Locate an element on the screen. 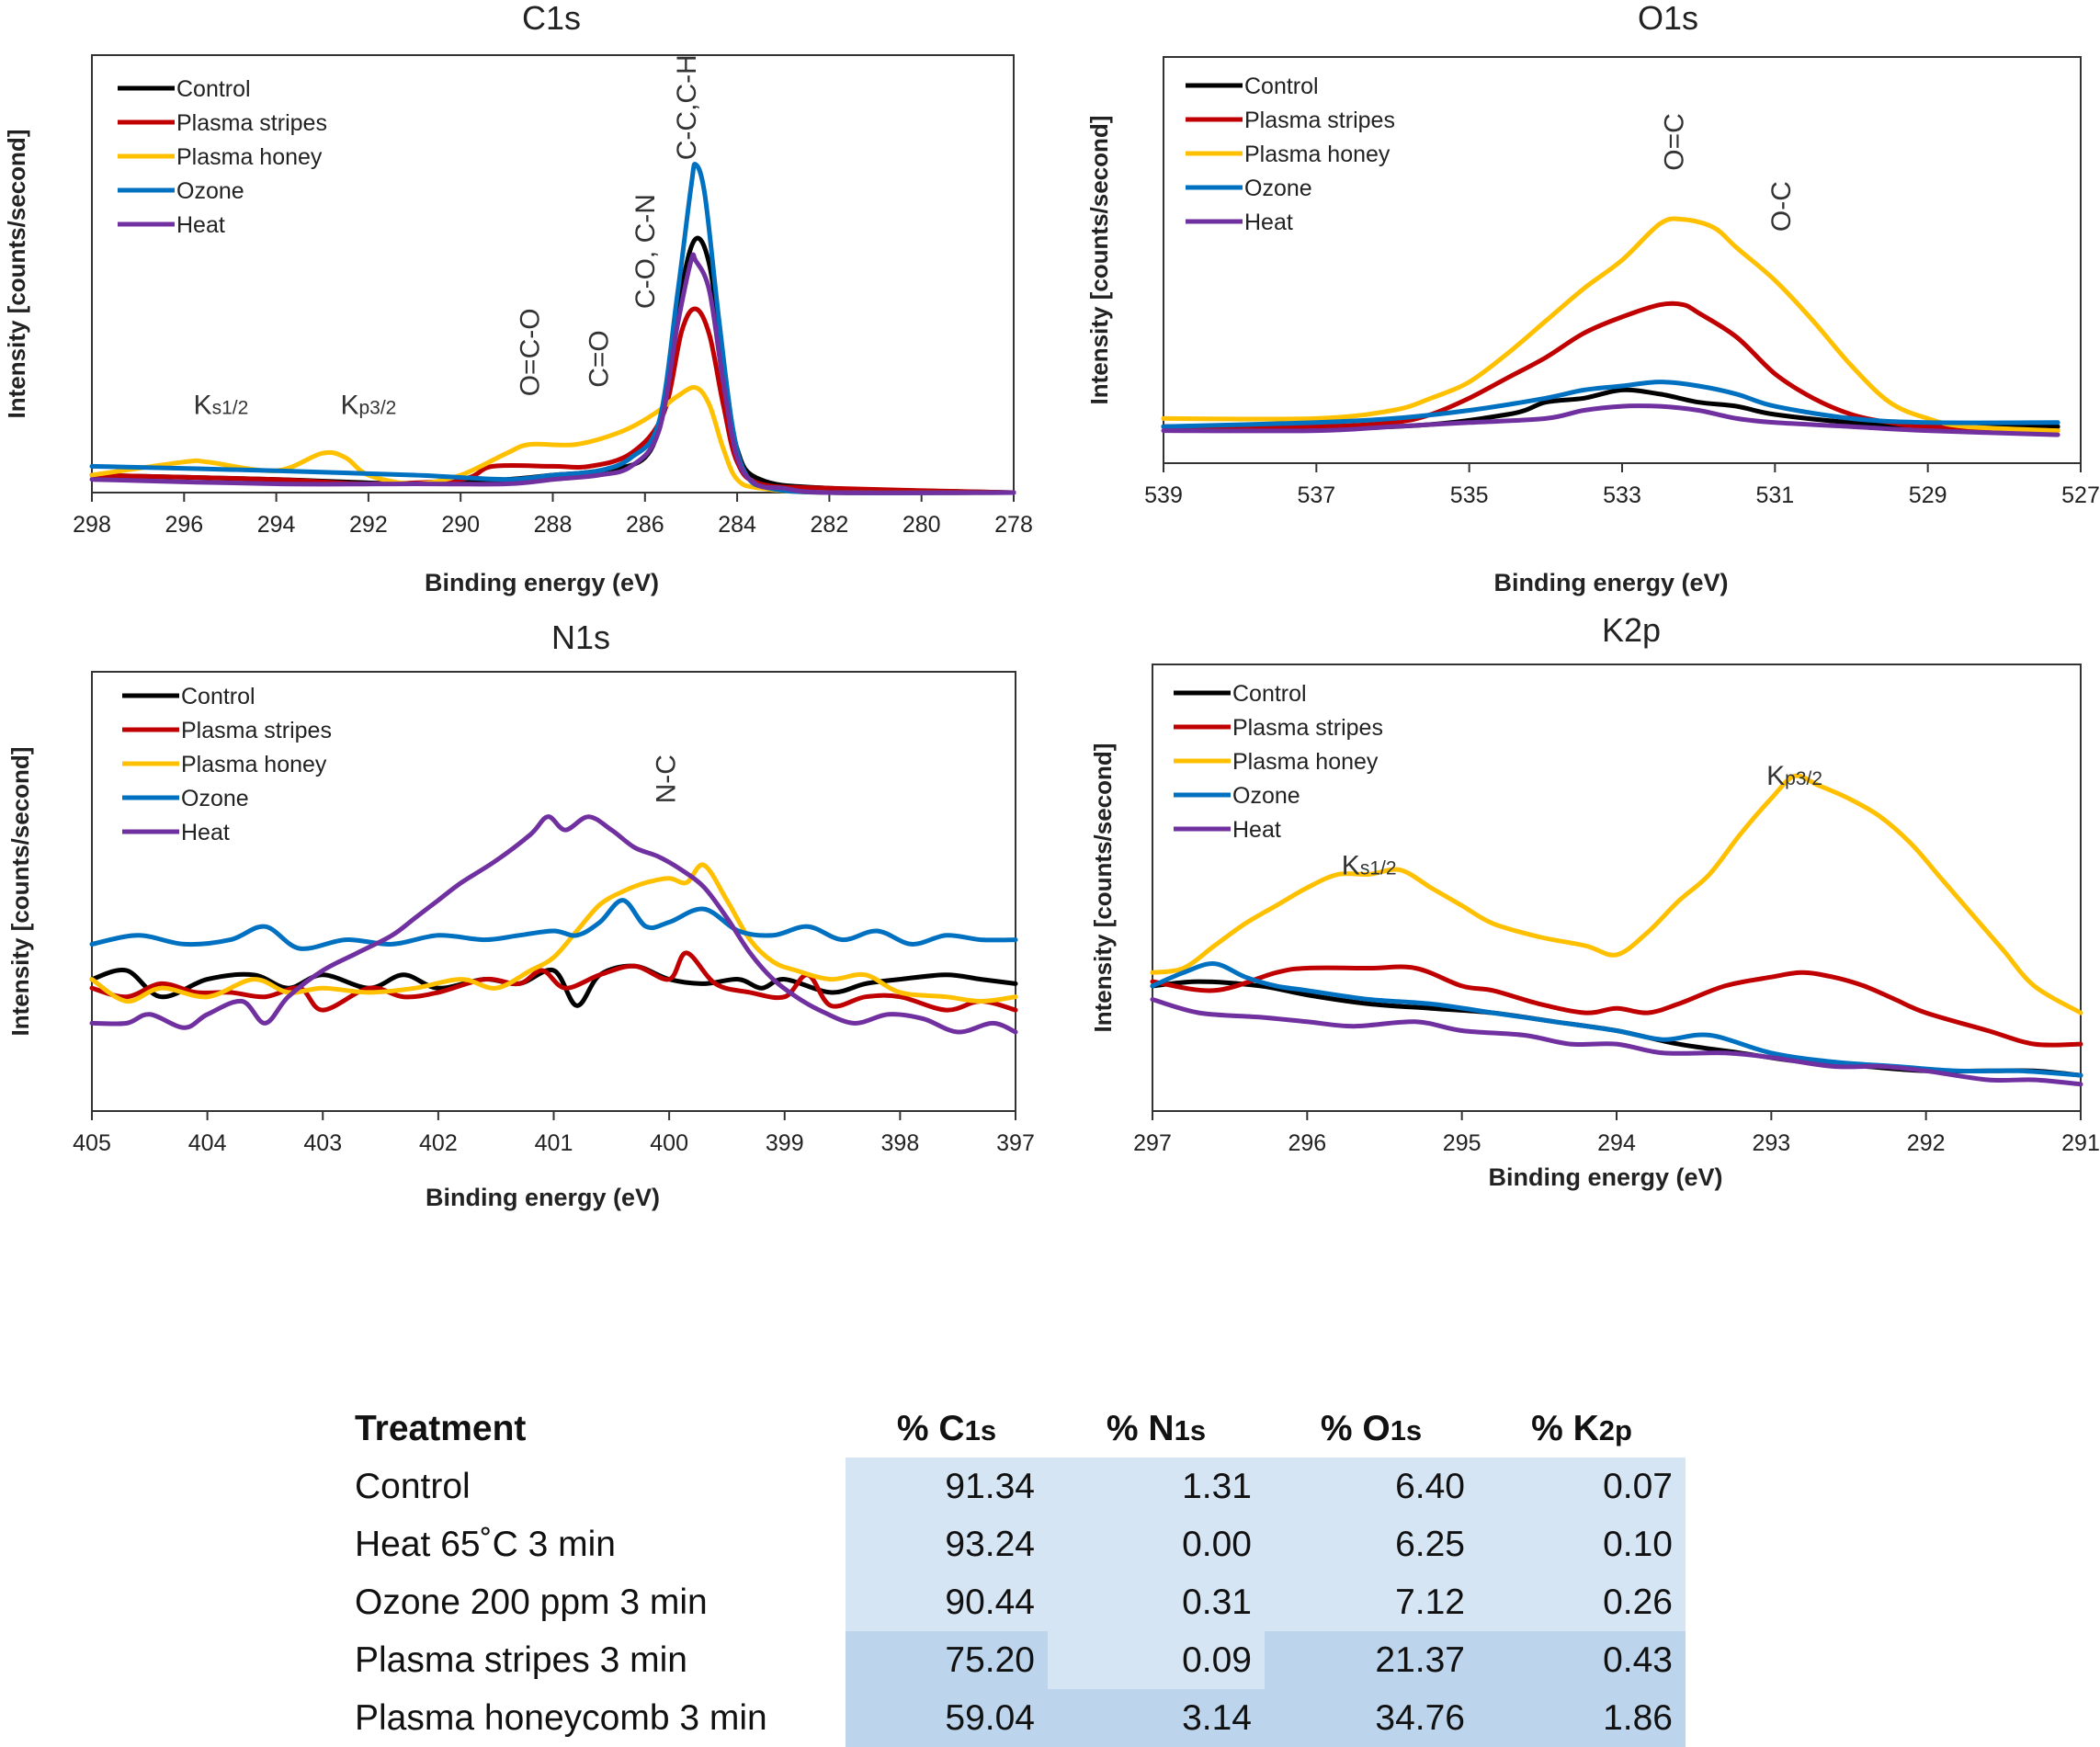  cell-k2p: 0.07 is located at coordinates (1582, 1486).